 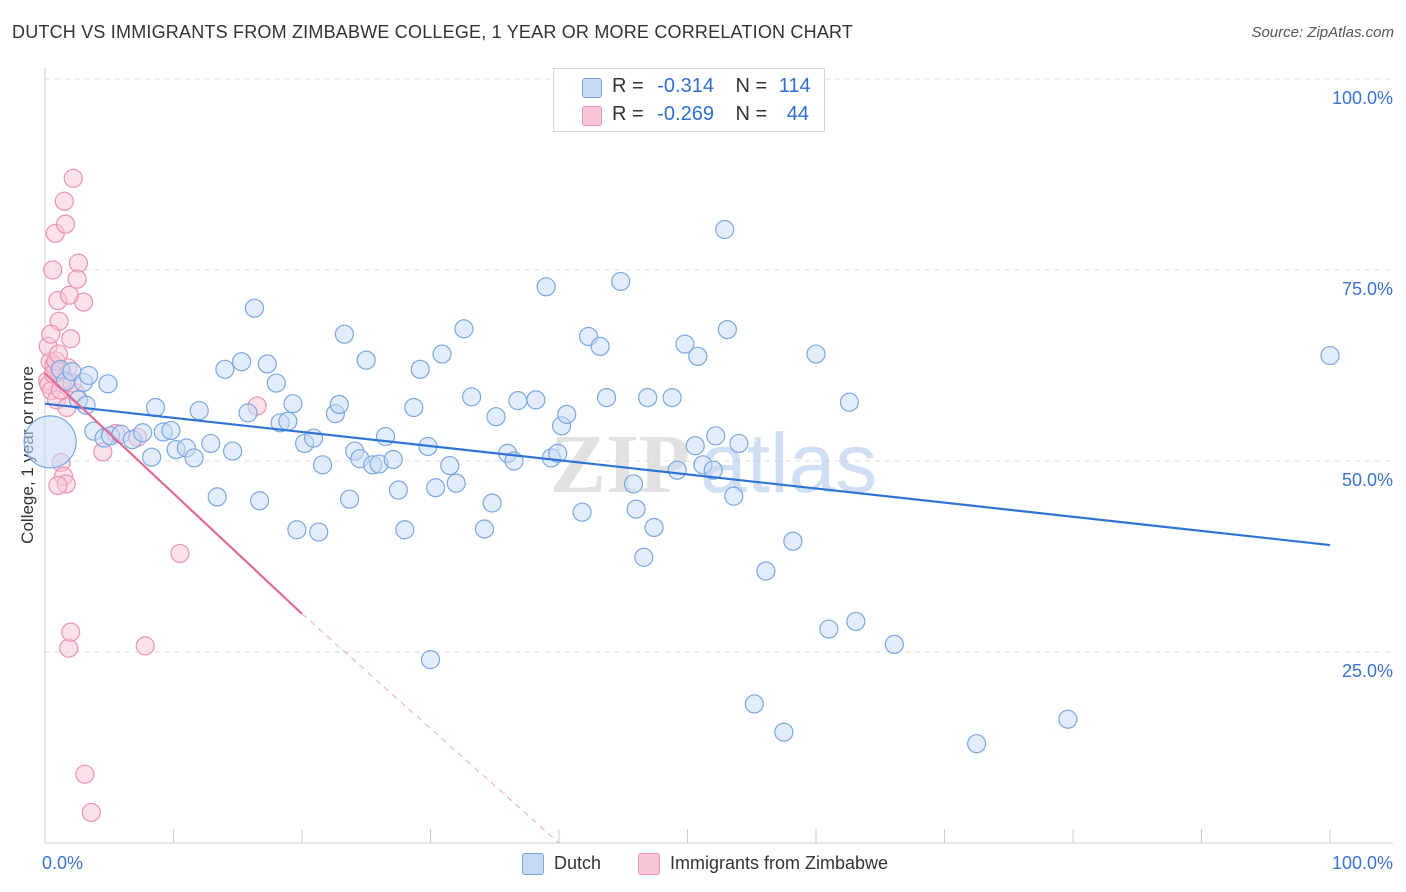 I want to click on y-tick-label-75: 75.0%, so click(x=1367, y=289).